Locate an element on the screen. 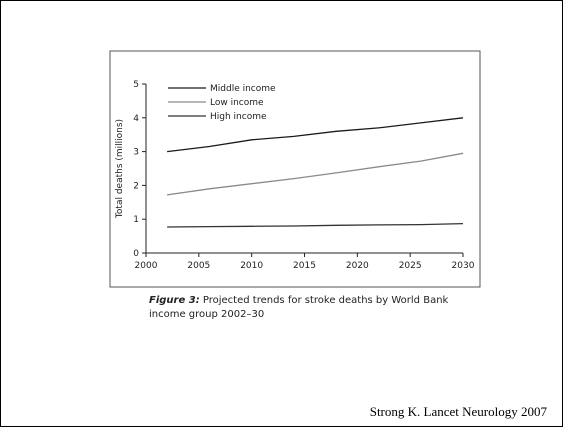  x-tick-label: 2010 is located at coordinates (251, 266).